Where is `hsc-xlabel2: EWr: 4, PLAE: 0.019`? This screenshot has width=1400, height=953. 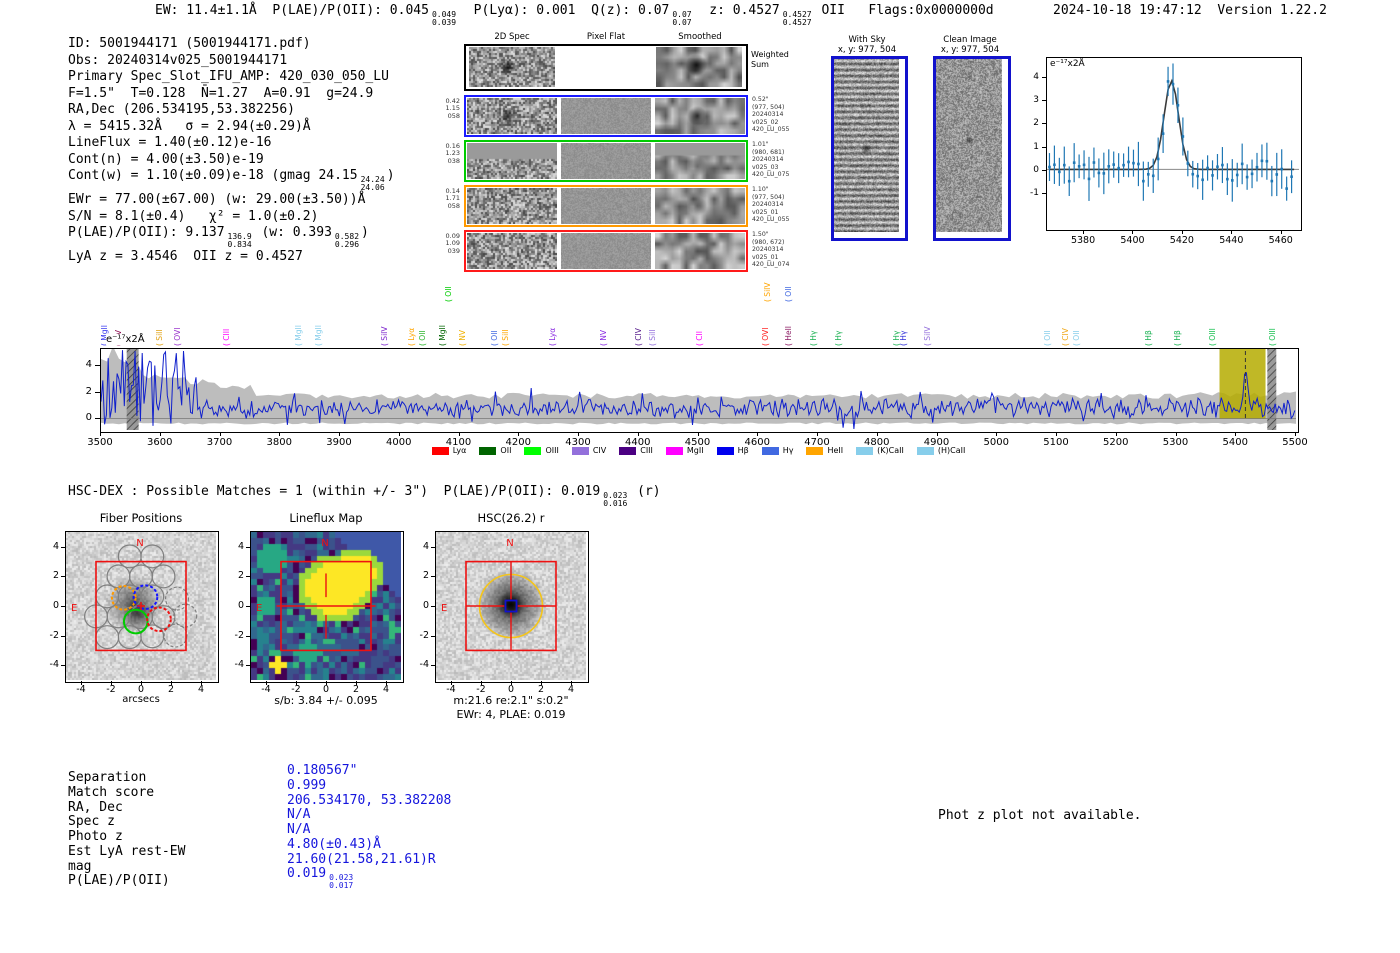
hsc-xlabel2: EWr: 4, PLAE: 0.019 is located at coordinates (511, 714).